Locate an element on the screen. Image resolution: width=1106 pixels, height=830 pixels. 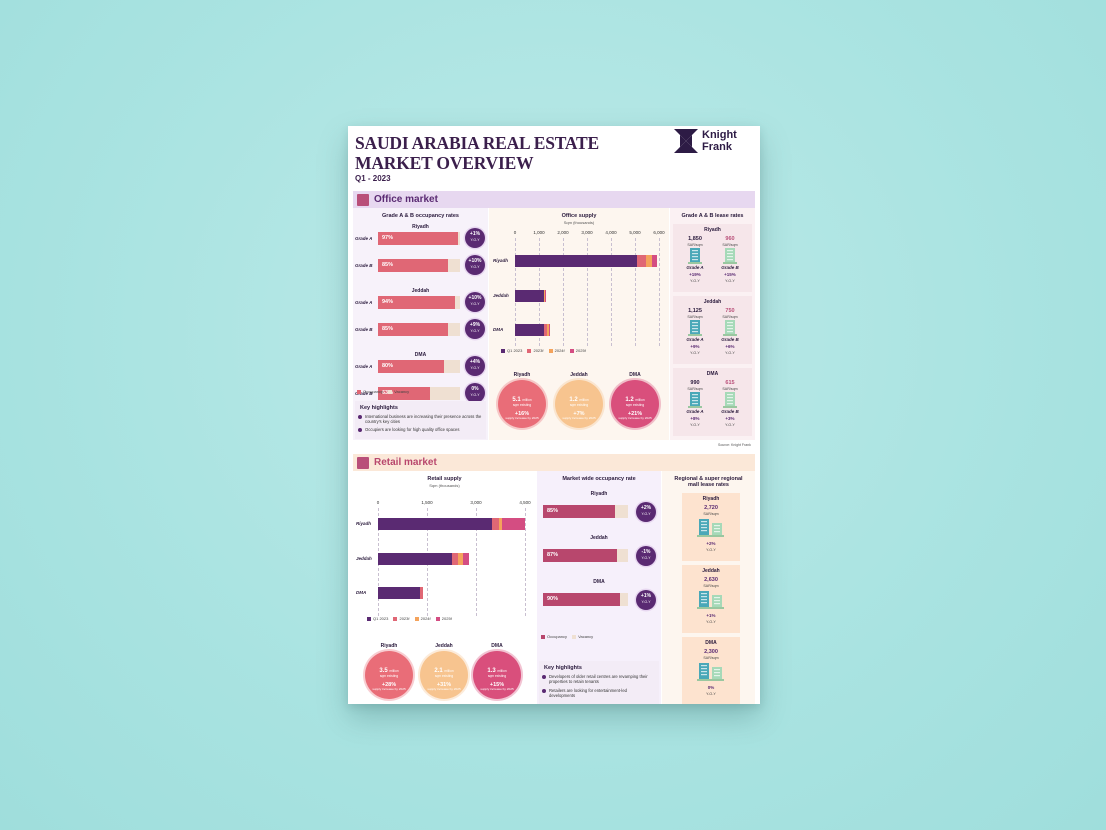
storefront-icon is located at coordinates (363, 462).